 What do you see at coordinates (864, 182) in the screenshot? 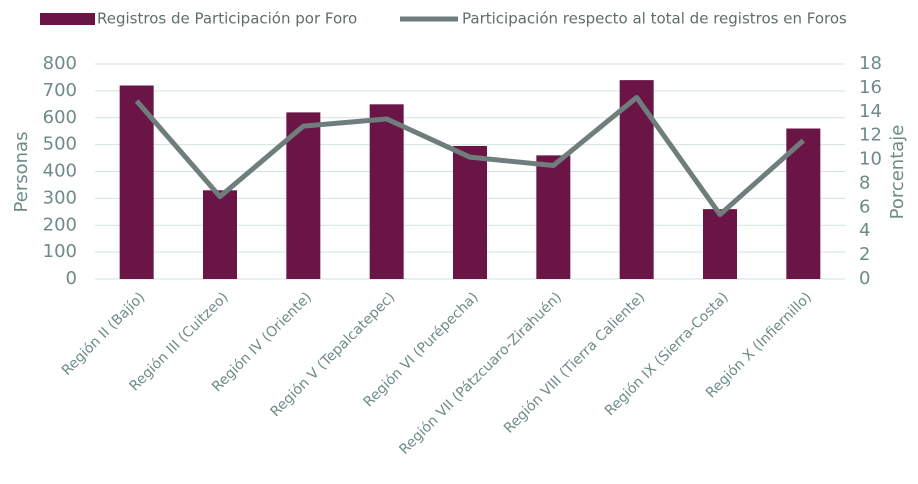
I see `y2-tick-label: 8` at bounding box center [864, 182].